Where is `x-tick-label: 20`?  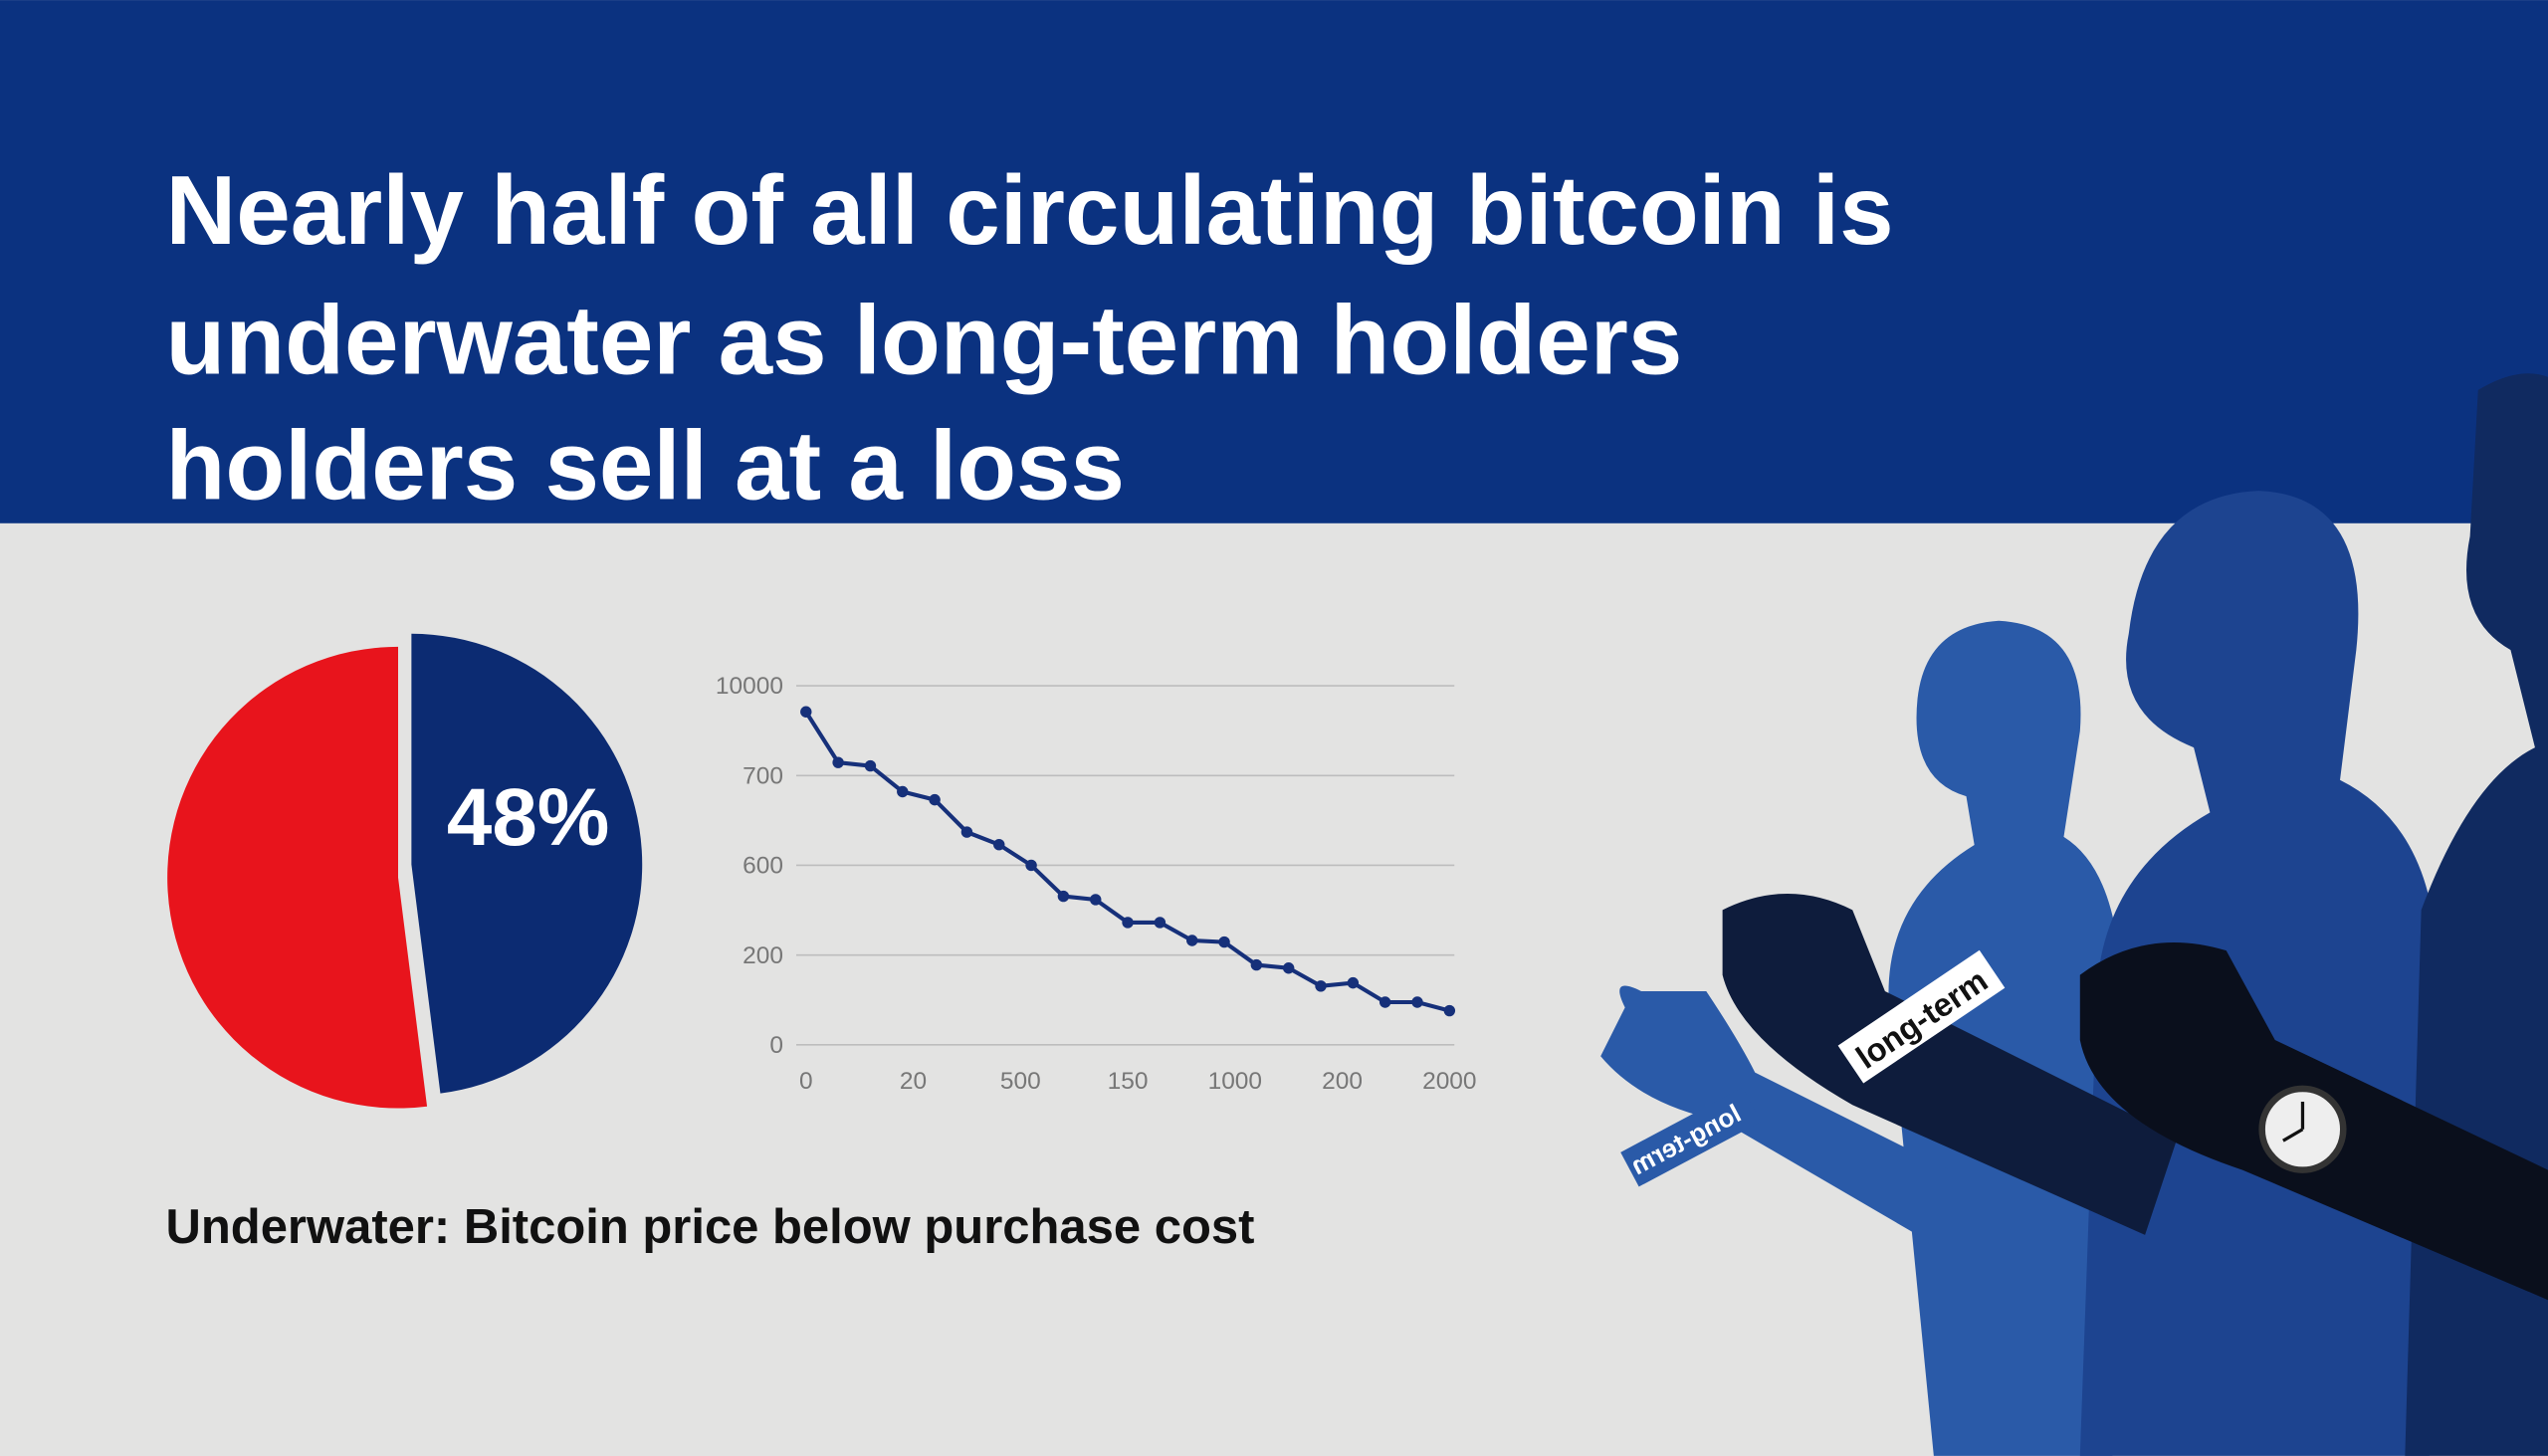 x-tick-label: 20 is located at coordinates (913, 1081).